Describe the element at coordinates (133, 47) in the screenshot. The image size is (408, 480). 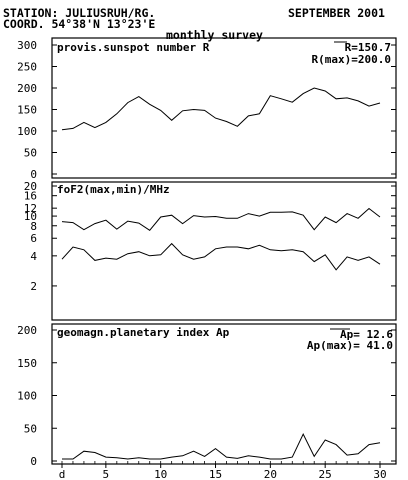
I see `sunspot-title: provis.sunspot number R` at that location.